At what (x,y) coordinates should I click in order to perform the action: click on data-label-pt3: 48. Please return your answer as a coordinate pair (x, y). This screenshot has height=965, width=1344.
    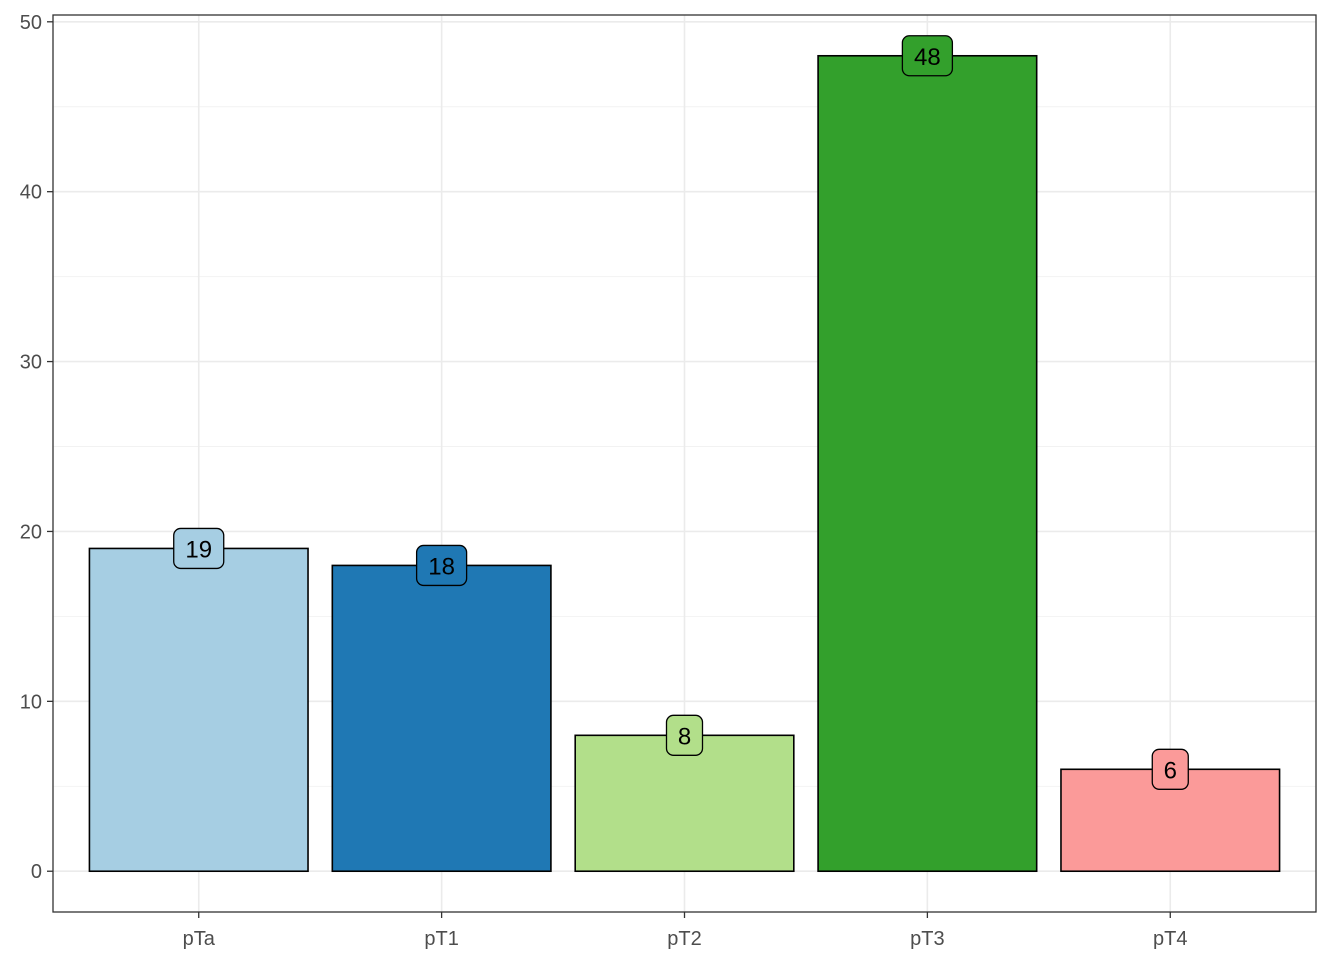
    Looking at the image, I should click on (927, 56).